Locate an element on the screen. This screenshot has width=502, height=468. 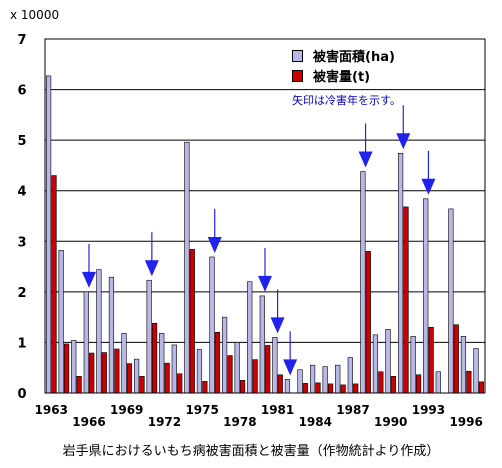
bar-area-1996 is located at coordinates (463, 365).